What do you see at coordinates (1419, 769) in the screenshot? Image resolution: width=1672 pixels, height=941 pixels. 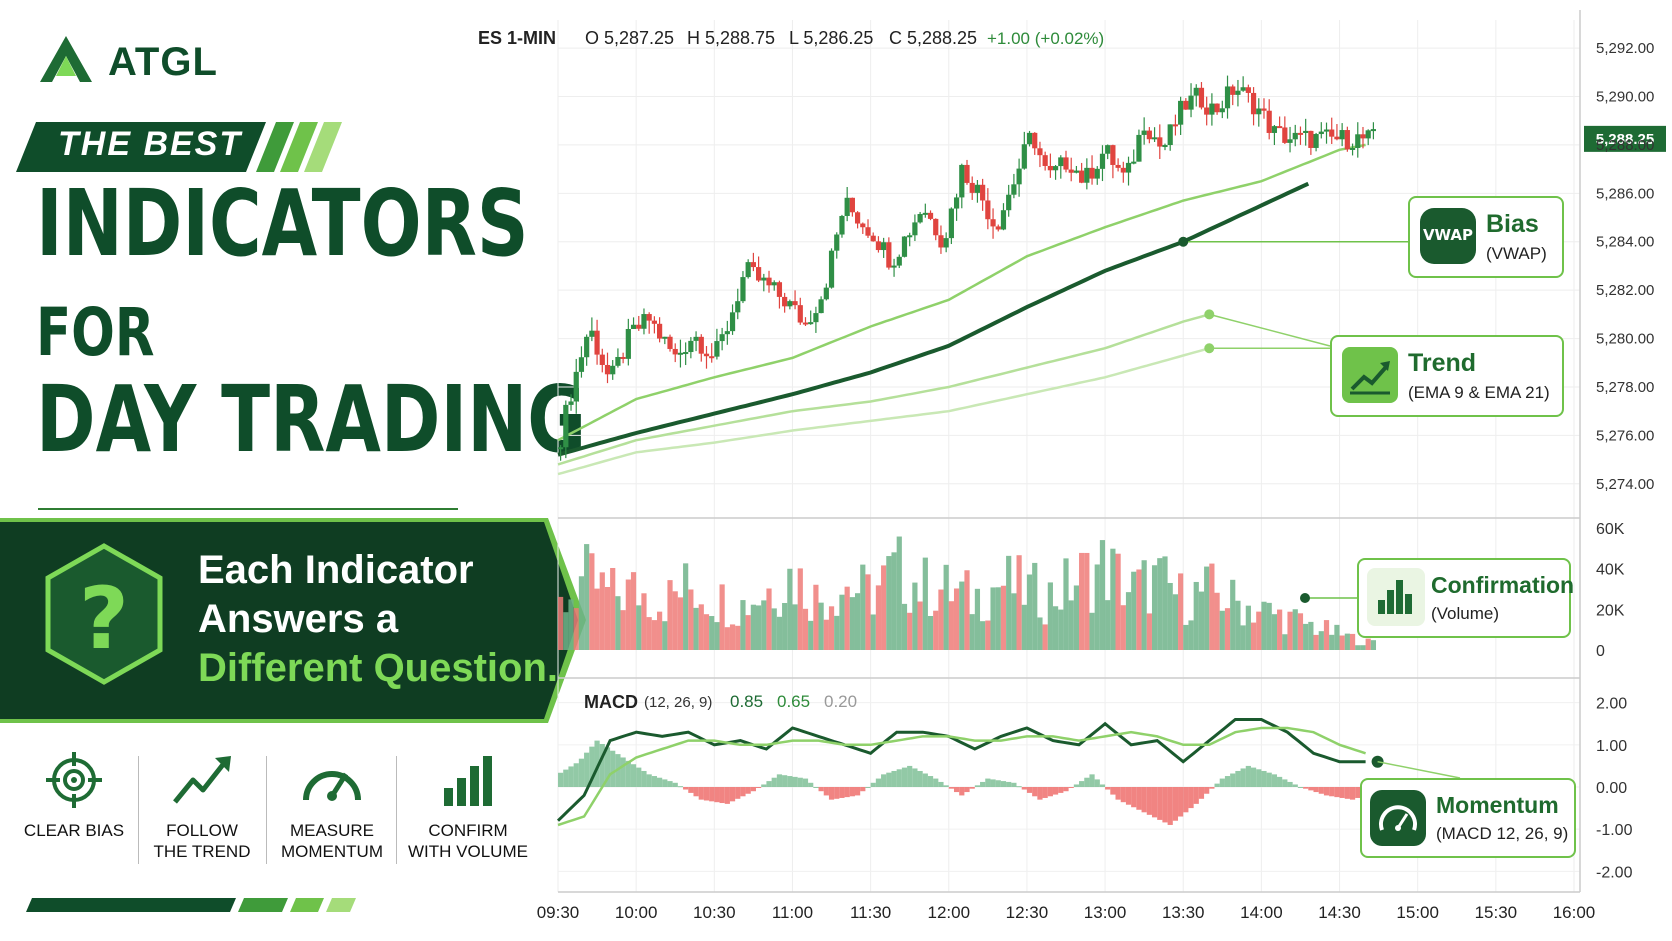 I see `momentum-connector-line` at bounding box center [1419, 769].